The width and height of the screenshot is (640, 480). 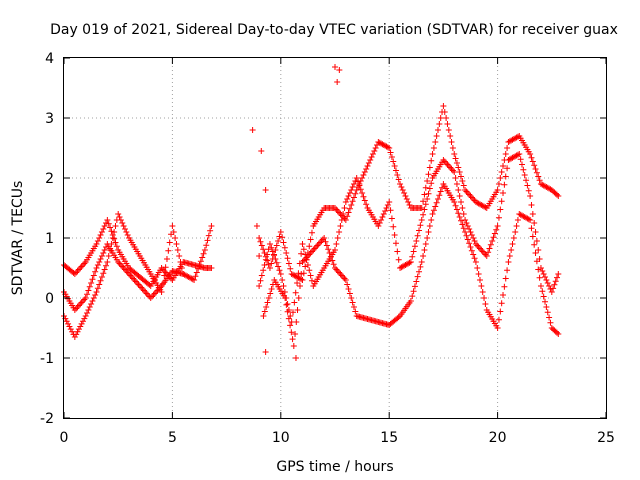 What do you see at coordinates (49, 119) in the screenshot?
I see `y-tick-label: 3` at bounding box center [49, 119].